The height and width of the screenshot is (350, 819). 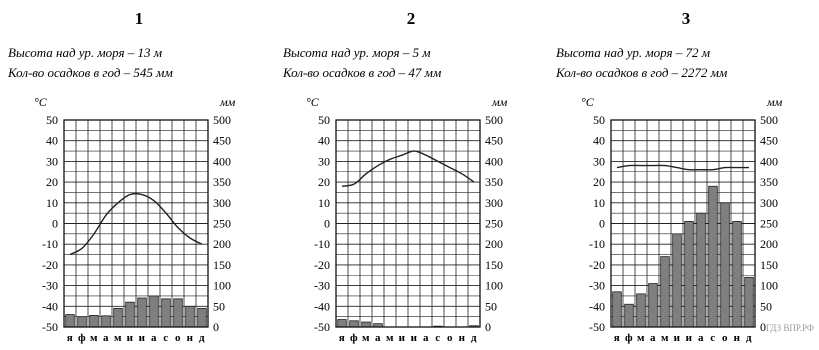 I want to click on chart-number: 3, so click(x=686, y=18).